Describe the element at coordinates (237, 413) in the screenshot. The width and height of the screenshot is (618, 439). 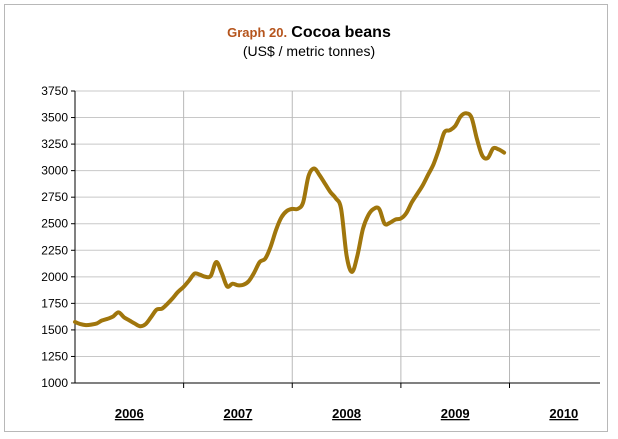
I see `x-tick-label: 2007` at that location.